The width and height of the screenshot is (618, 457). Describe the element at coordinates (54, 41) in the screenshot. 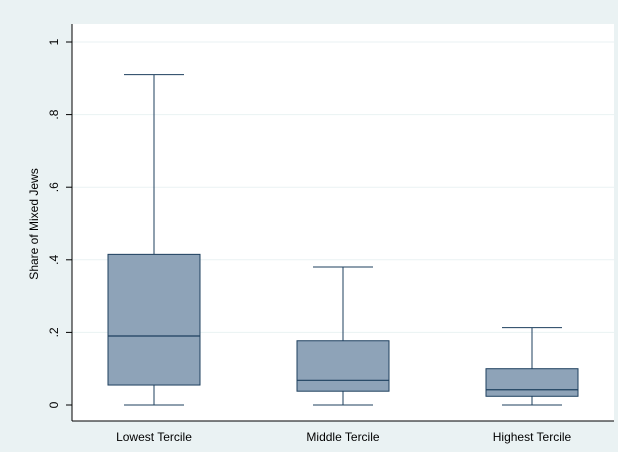

I see `y-tick-label: 1` at that location.